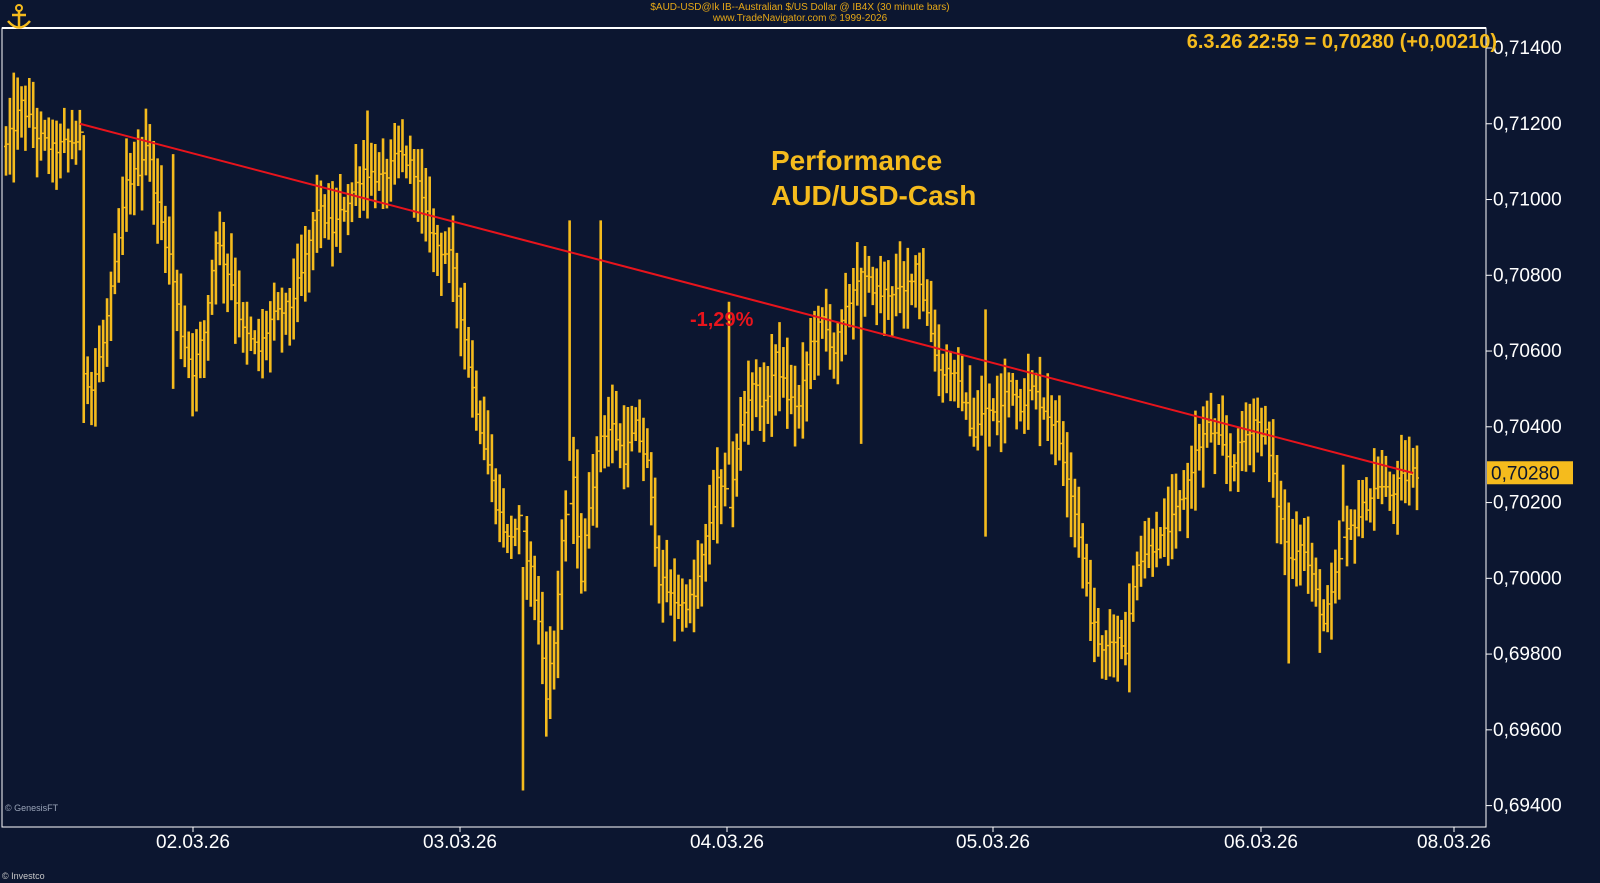 The image size is (1600, 883). I want to click on trend-annotation: -1,29%, so click(722, 320).